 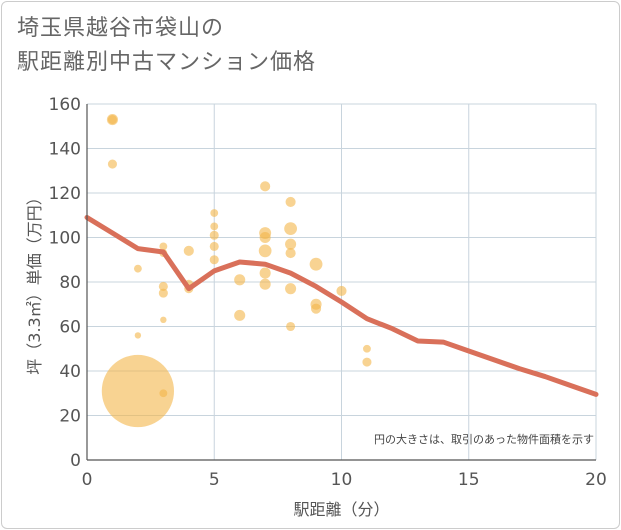 I want to click on y-tick-label: 80, so click(x=70, y=283).